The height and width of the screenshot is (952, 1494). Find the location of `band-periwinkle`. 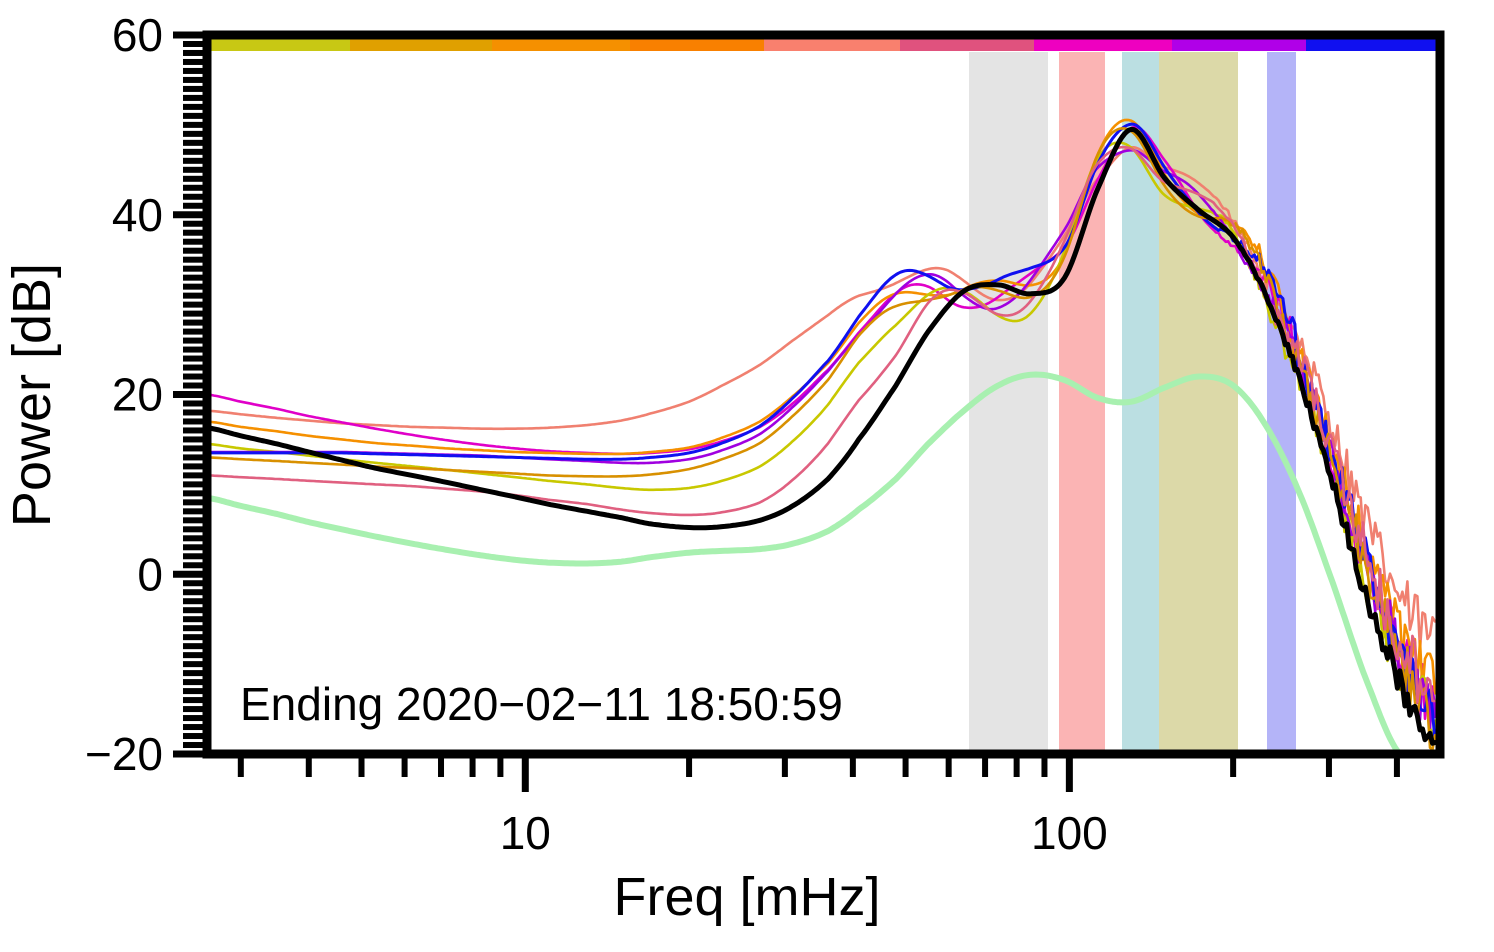

band-periwinkle is located at coordinates (1281, 403).